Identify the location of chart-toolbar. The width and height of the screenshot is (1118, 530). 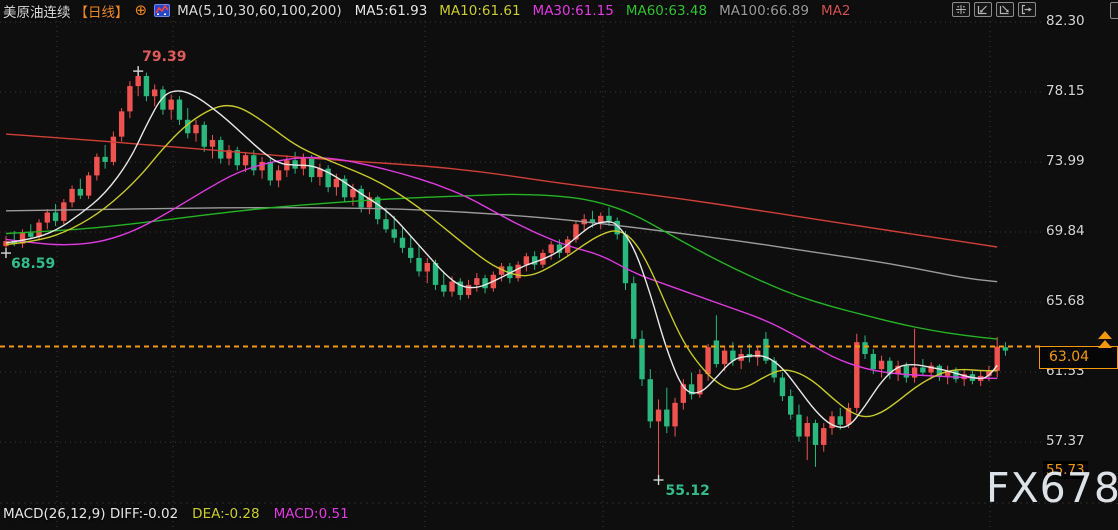
(994, 9).